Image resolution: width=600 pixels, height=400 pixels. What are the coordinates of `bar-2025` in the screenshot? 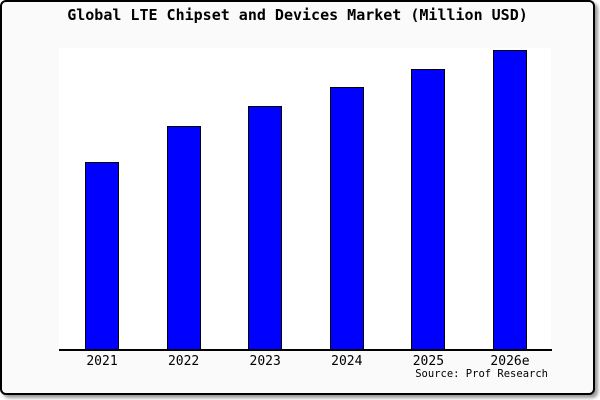 It's located at (428, 209).